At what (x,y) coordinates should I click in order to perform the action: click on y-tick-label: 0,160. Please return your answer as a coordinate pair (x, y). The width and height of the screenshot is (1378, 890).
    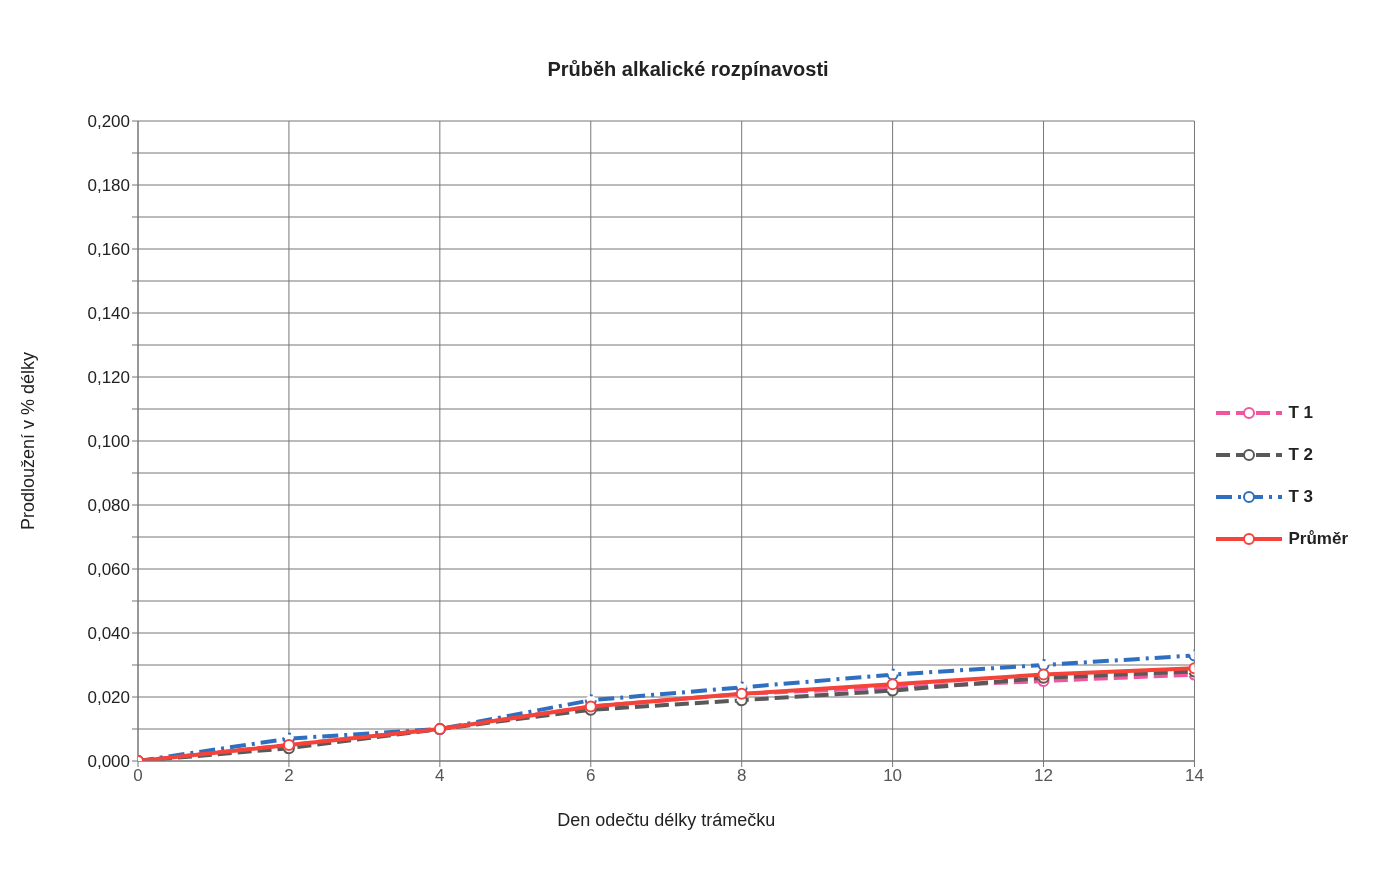
    Looking at the image, I should click on (108, 250).